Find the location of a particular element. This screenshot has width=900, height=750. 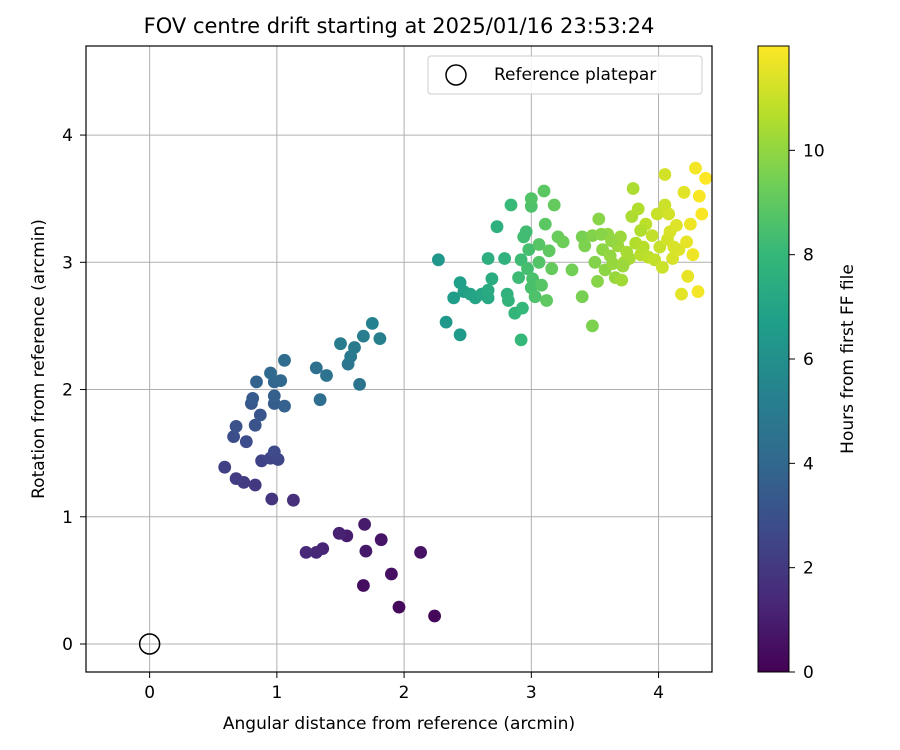

y-tick-label: 2 is located at coordinates (67, 391).